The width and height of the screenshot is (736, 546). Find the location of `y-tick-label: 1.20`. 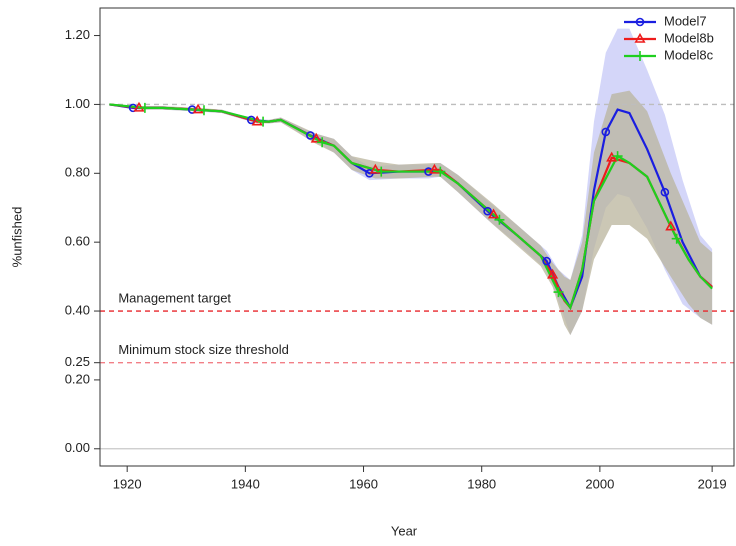

y-tick-label: 1.20 is located at coordinates (77, 34).